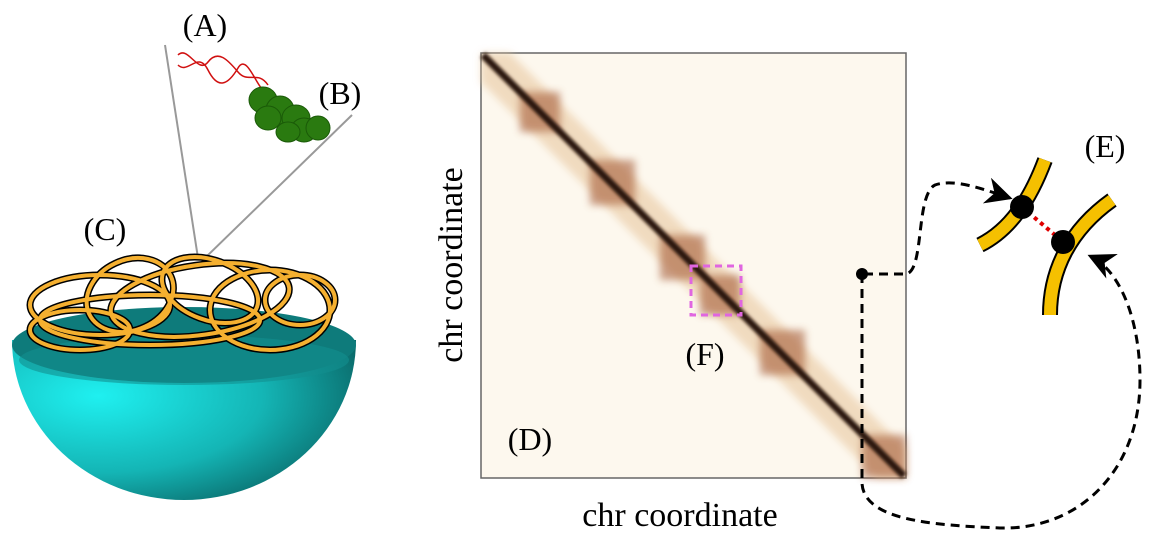  I want to click on label-f: (F), so click(704, 354).